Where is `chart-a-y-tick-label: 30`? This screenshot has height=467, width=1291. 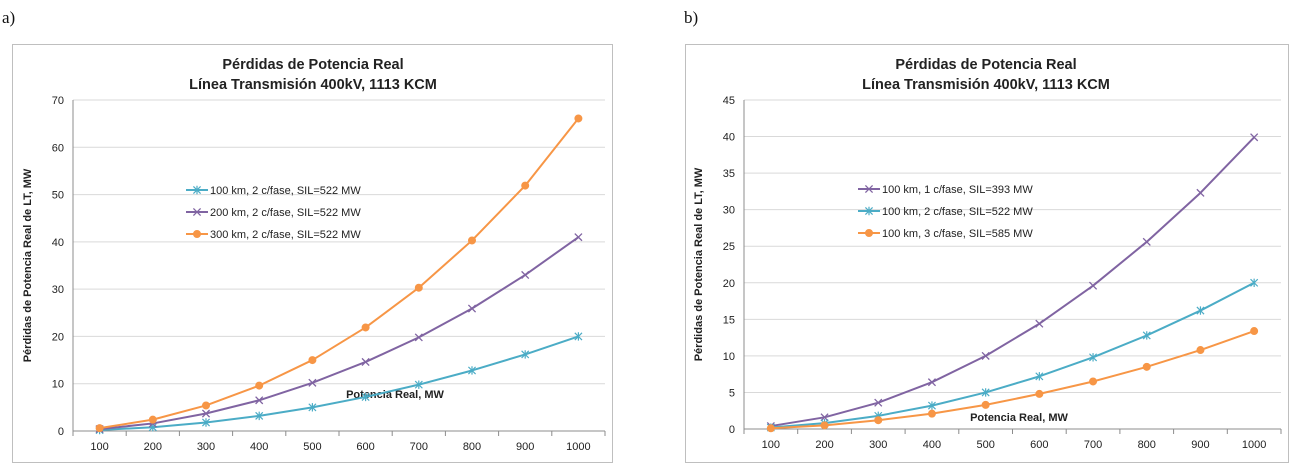 chart-a-y-tick-label: 30 is located at coordinates (58, 290).